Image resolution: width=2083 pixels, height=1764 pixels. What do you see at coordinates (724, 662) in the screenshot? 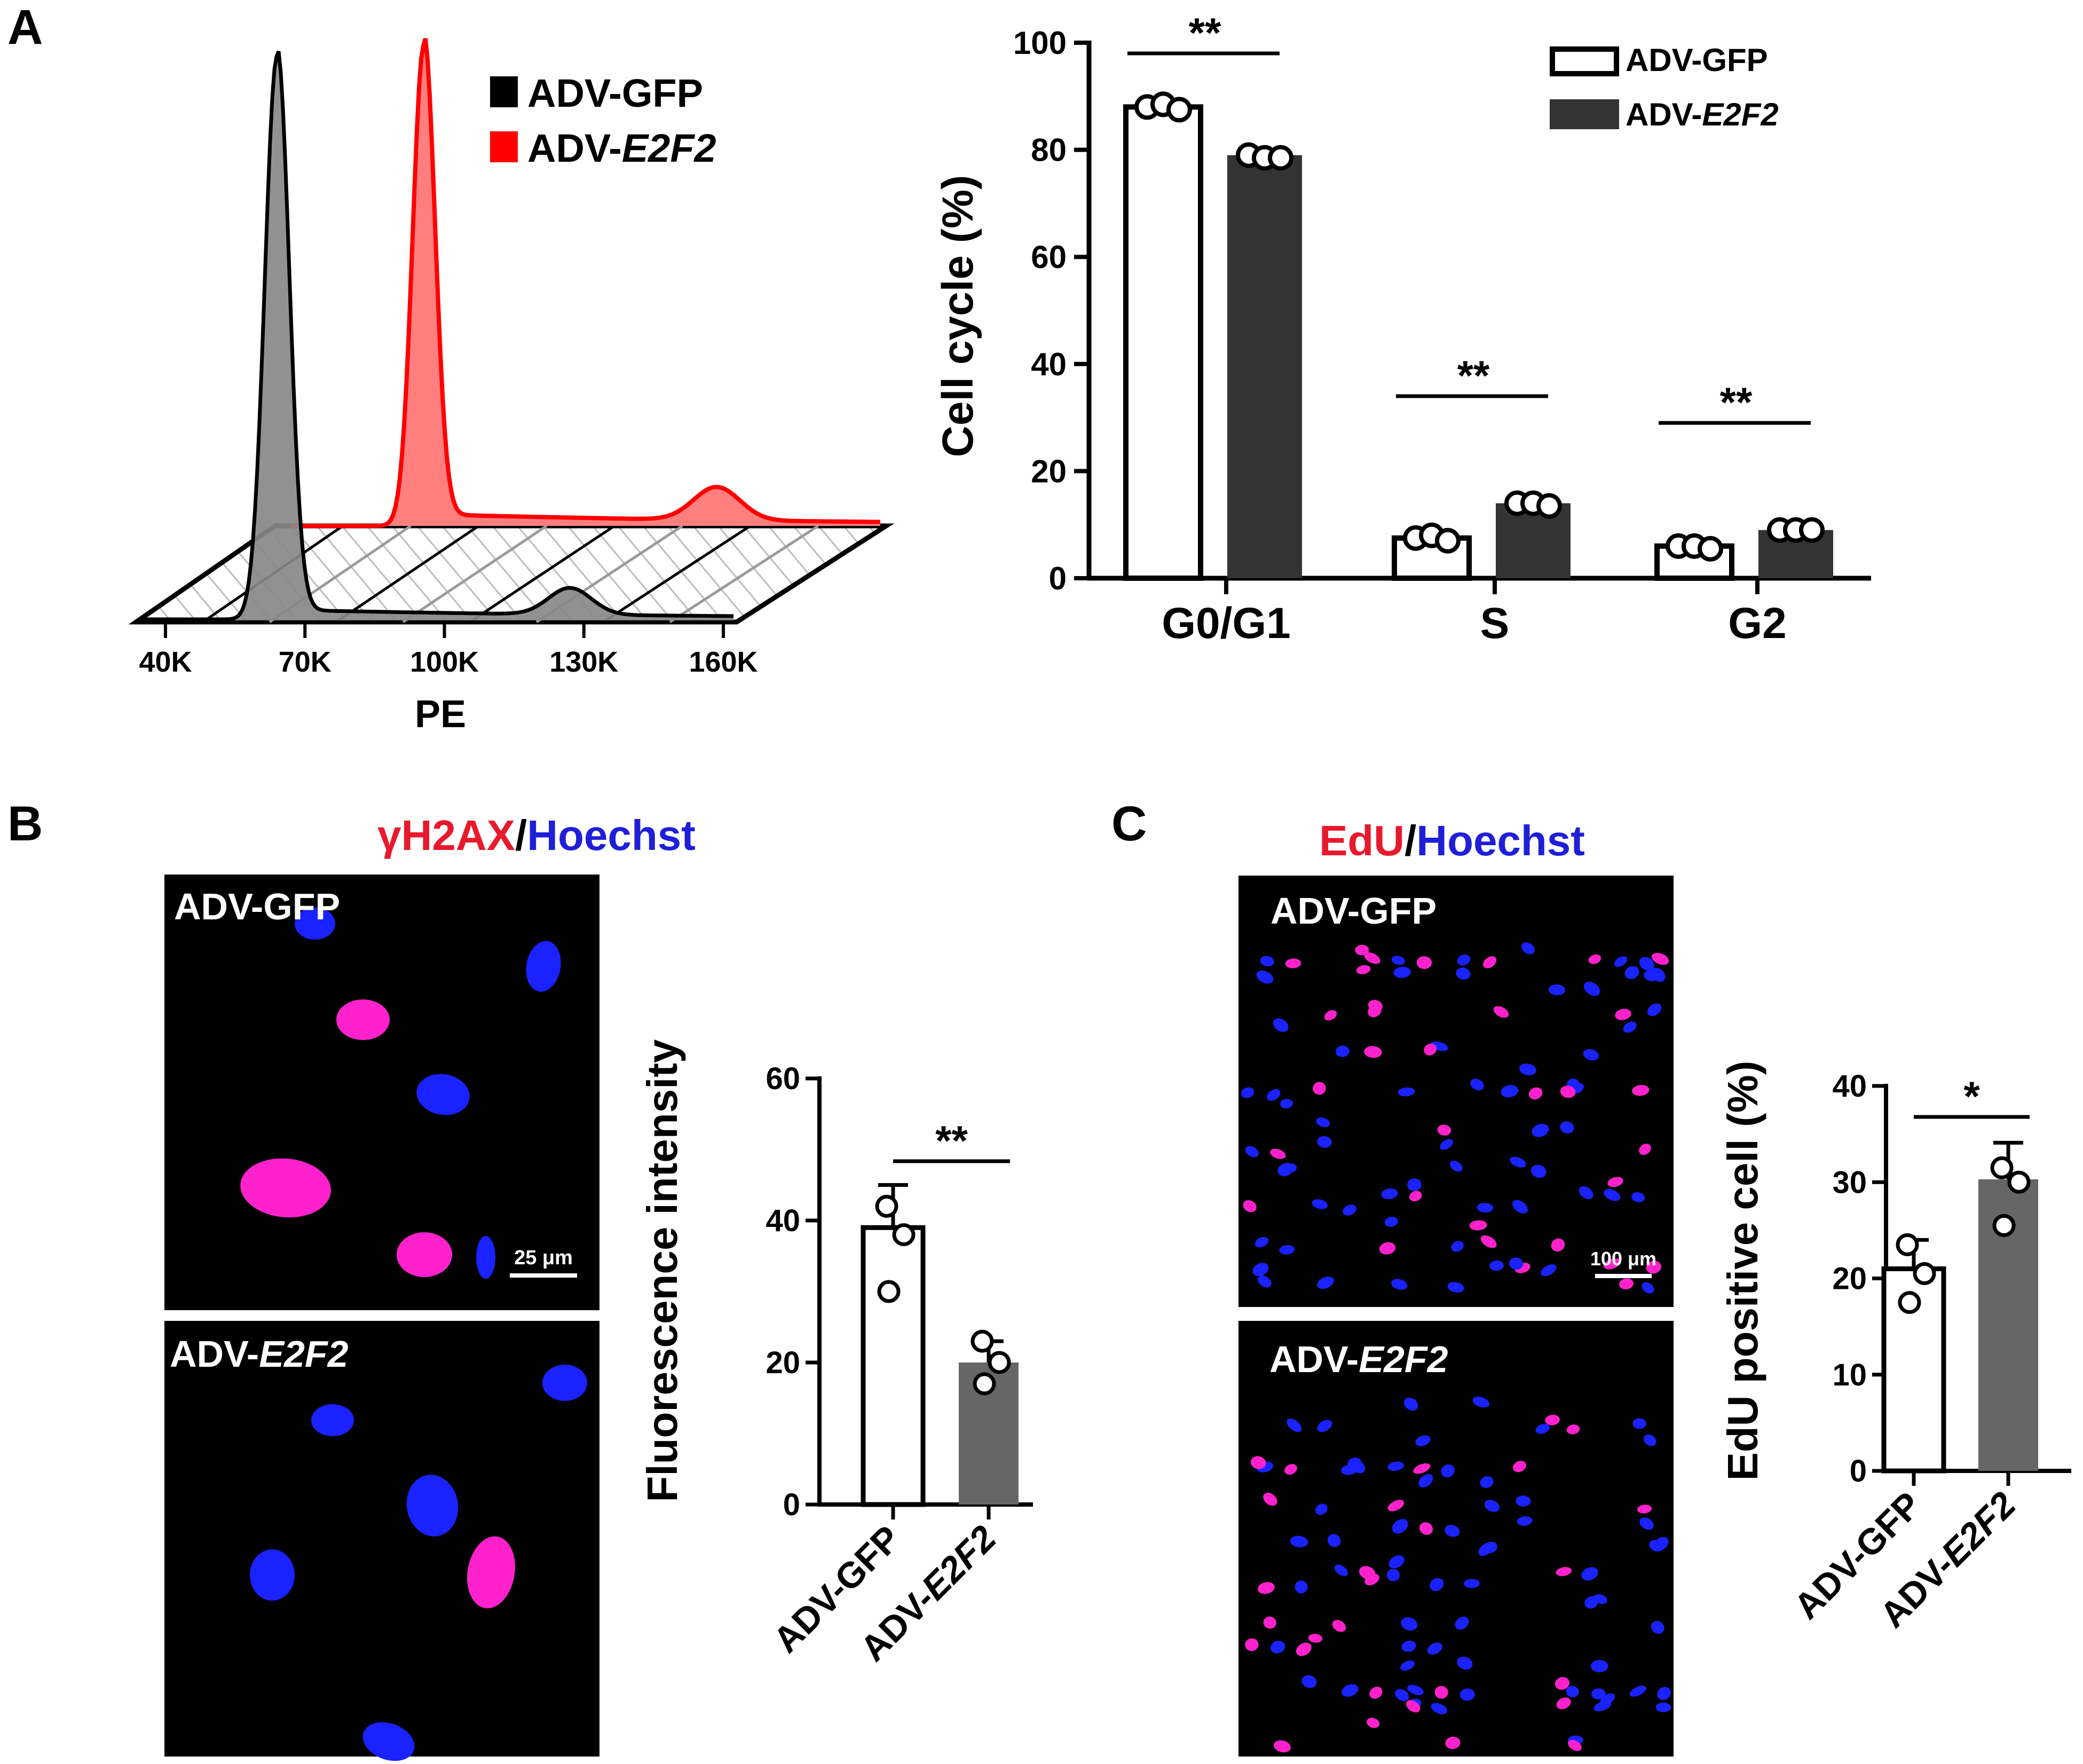
I see `histogram-tick-label: 160K` at bounding box center [724, 662].